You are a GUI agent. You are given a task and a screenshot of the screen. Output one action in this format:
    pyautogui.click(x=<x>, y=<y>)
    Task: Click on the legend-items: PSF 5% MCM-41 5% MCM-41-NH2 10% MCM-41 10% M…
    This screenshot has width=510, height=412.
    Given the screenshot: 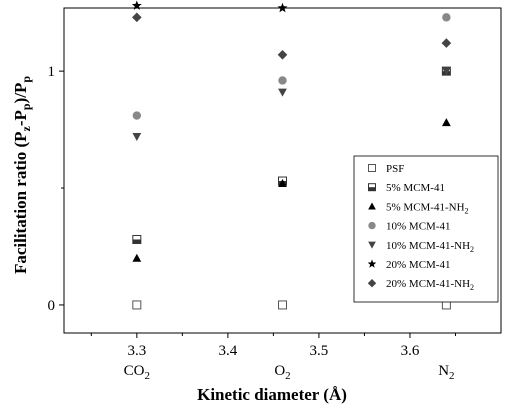 What is the action you would take?
    pyautogui.click(x=420, y=227)
    